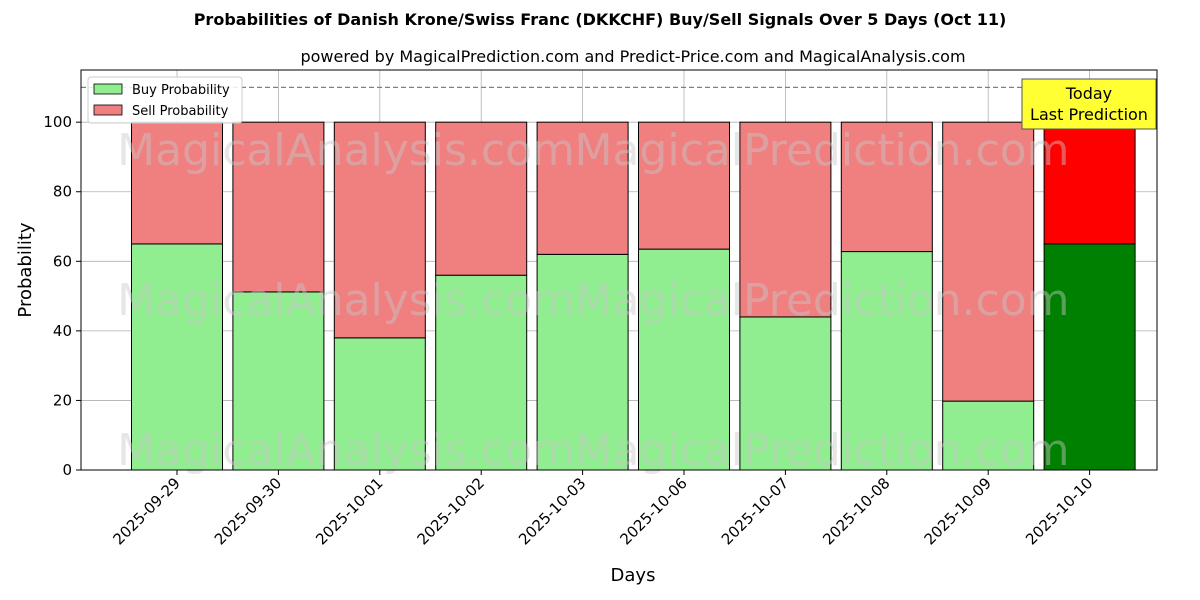 The height and width of the screenshot is (600, 1200). I want to click on x-tick-label: 2025-10-09, so click(958, 511).